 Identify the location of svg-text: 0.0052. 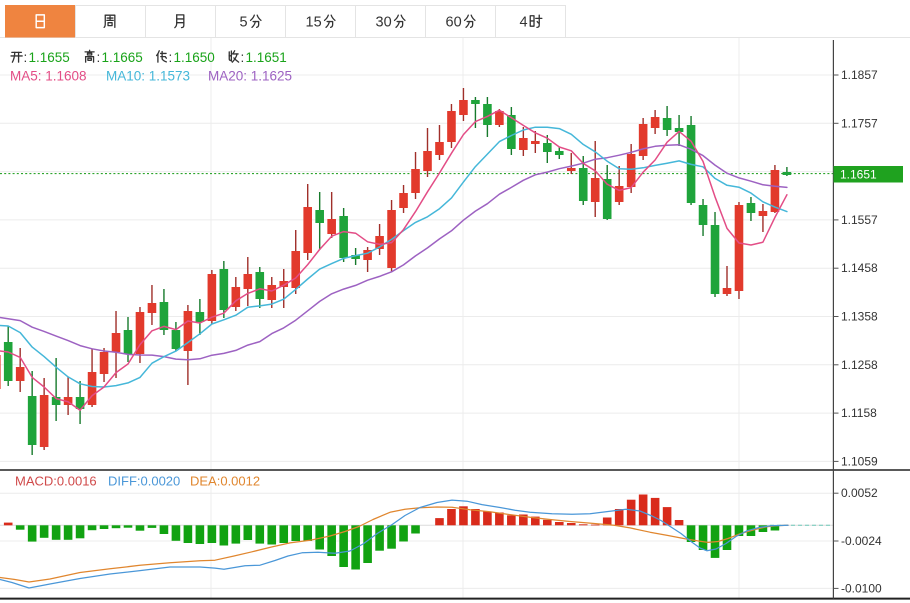
(859, 493).